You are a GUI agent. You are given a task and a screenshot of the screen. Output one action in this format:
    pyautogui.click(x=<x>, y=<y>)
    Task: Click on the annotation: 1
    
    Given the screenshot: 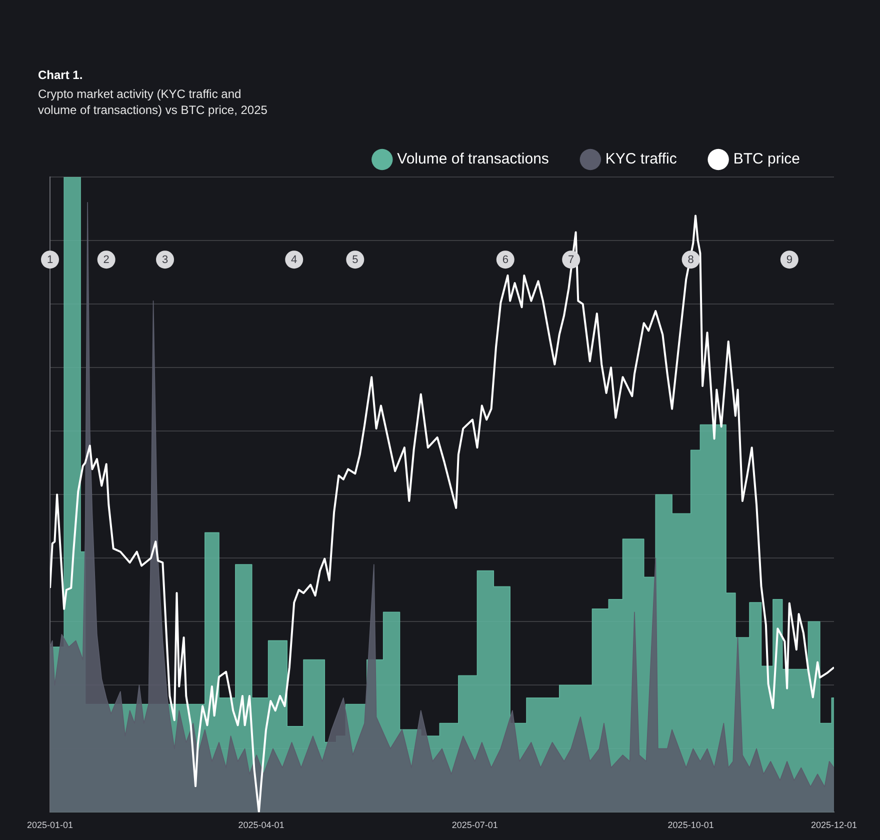 What is the action you would take?
    pyautogui.click(x=50, y=260)
    